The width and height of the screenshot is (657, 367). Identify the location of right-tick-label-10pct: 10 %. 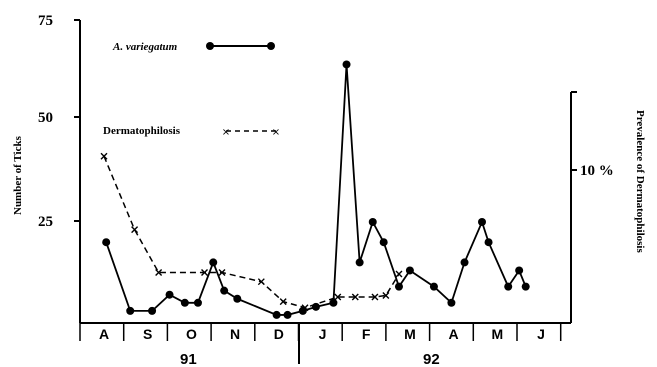
(597, 171).